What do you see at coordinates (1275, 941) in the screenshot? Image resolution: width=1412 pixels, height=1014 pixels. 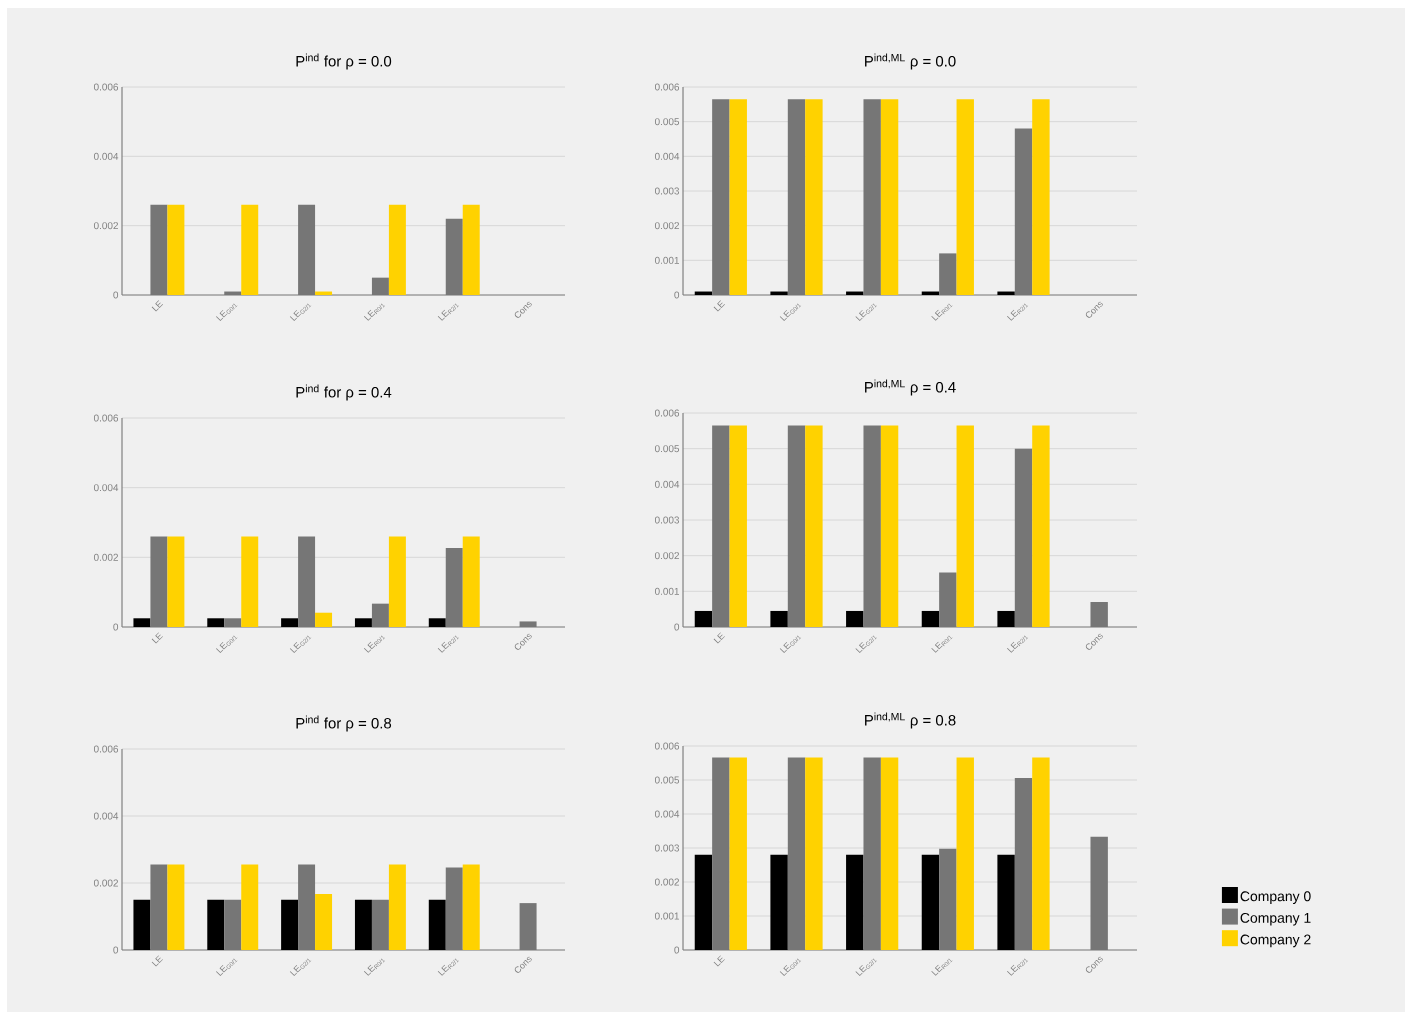 I see `legend-label: Company 2` at bounding box center [1275, 941].